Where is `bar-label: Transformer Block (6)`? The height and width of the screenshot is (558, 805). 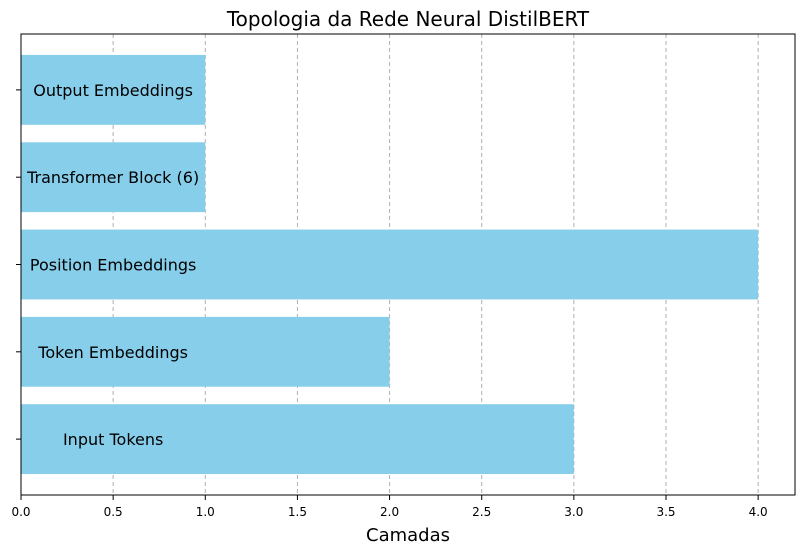
bar-label: Transformer Block (6) is located at coordinates (112, 177).